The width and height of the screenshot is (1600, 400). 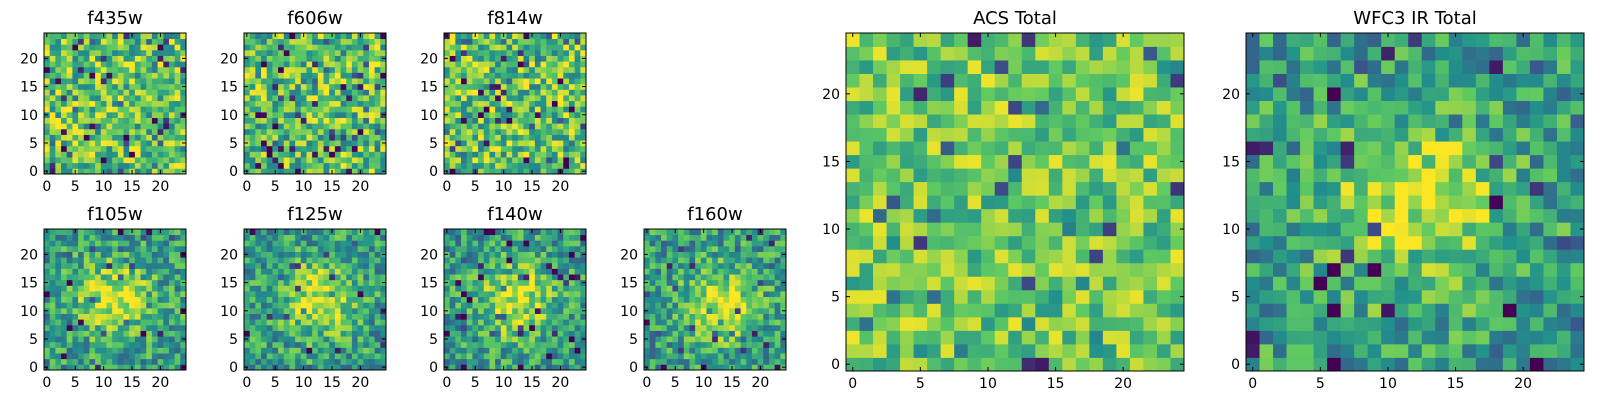 I want to click on x-tick-label: 10, so click(x=104, y=383).